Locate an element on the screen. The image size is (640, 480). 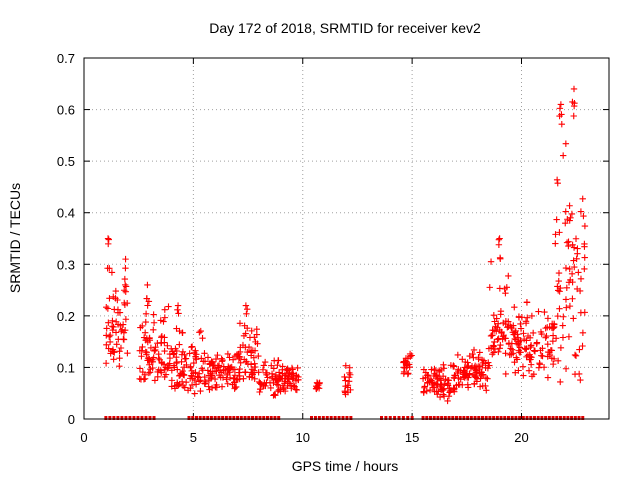
y-tick-label: 0.1 is located at coordinates (66, 367).